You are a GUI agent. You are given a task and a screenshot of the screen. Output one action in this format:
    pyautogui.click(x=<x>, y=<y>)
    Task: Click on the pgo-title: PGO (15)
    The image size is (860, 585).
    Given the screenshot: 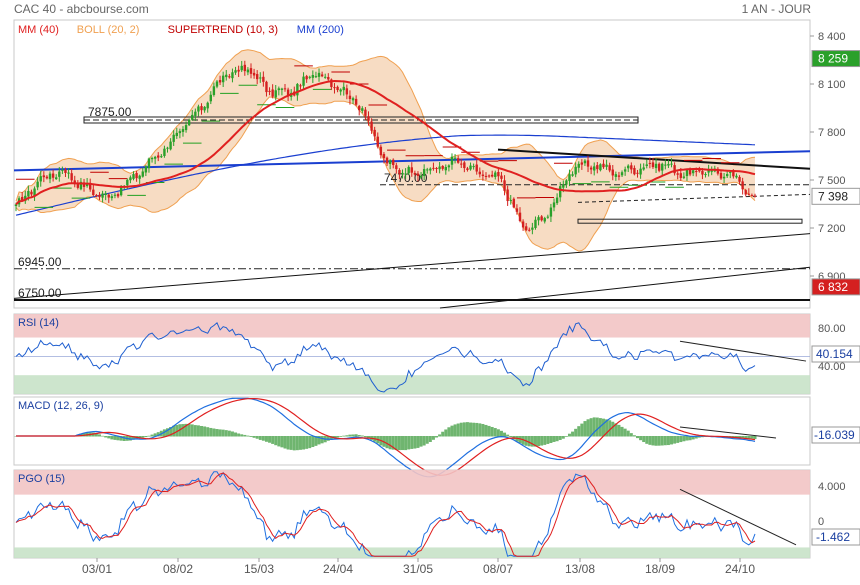 What is the action you would take?
    pyautogui.click(x=41, y=479)
    